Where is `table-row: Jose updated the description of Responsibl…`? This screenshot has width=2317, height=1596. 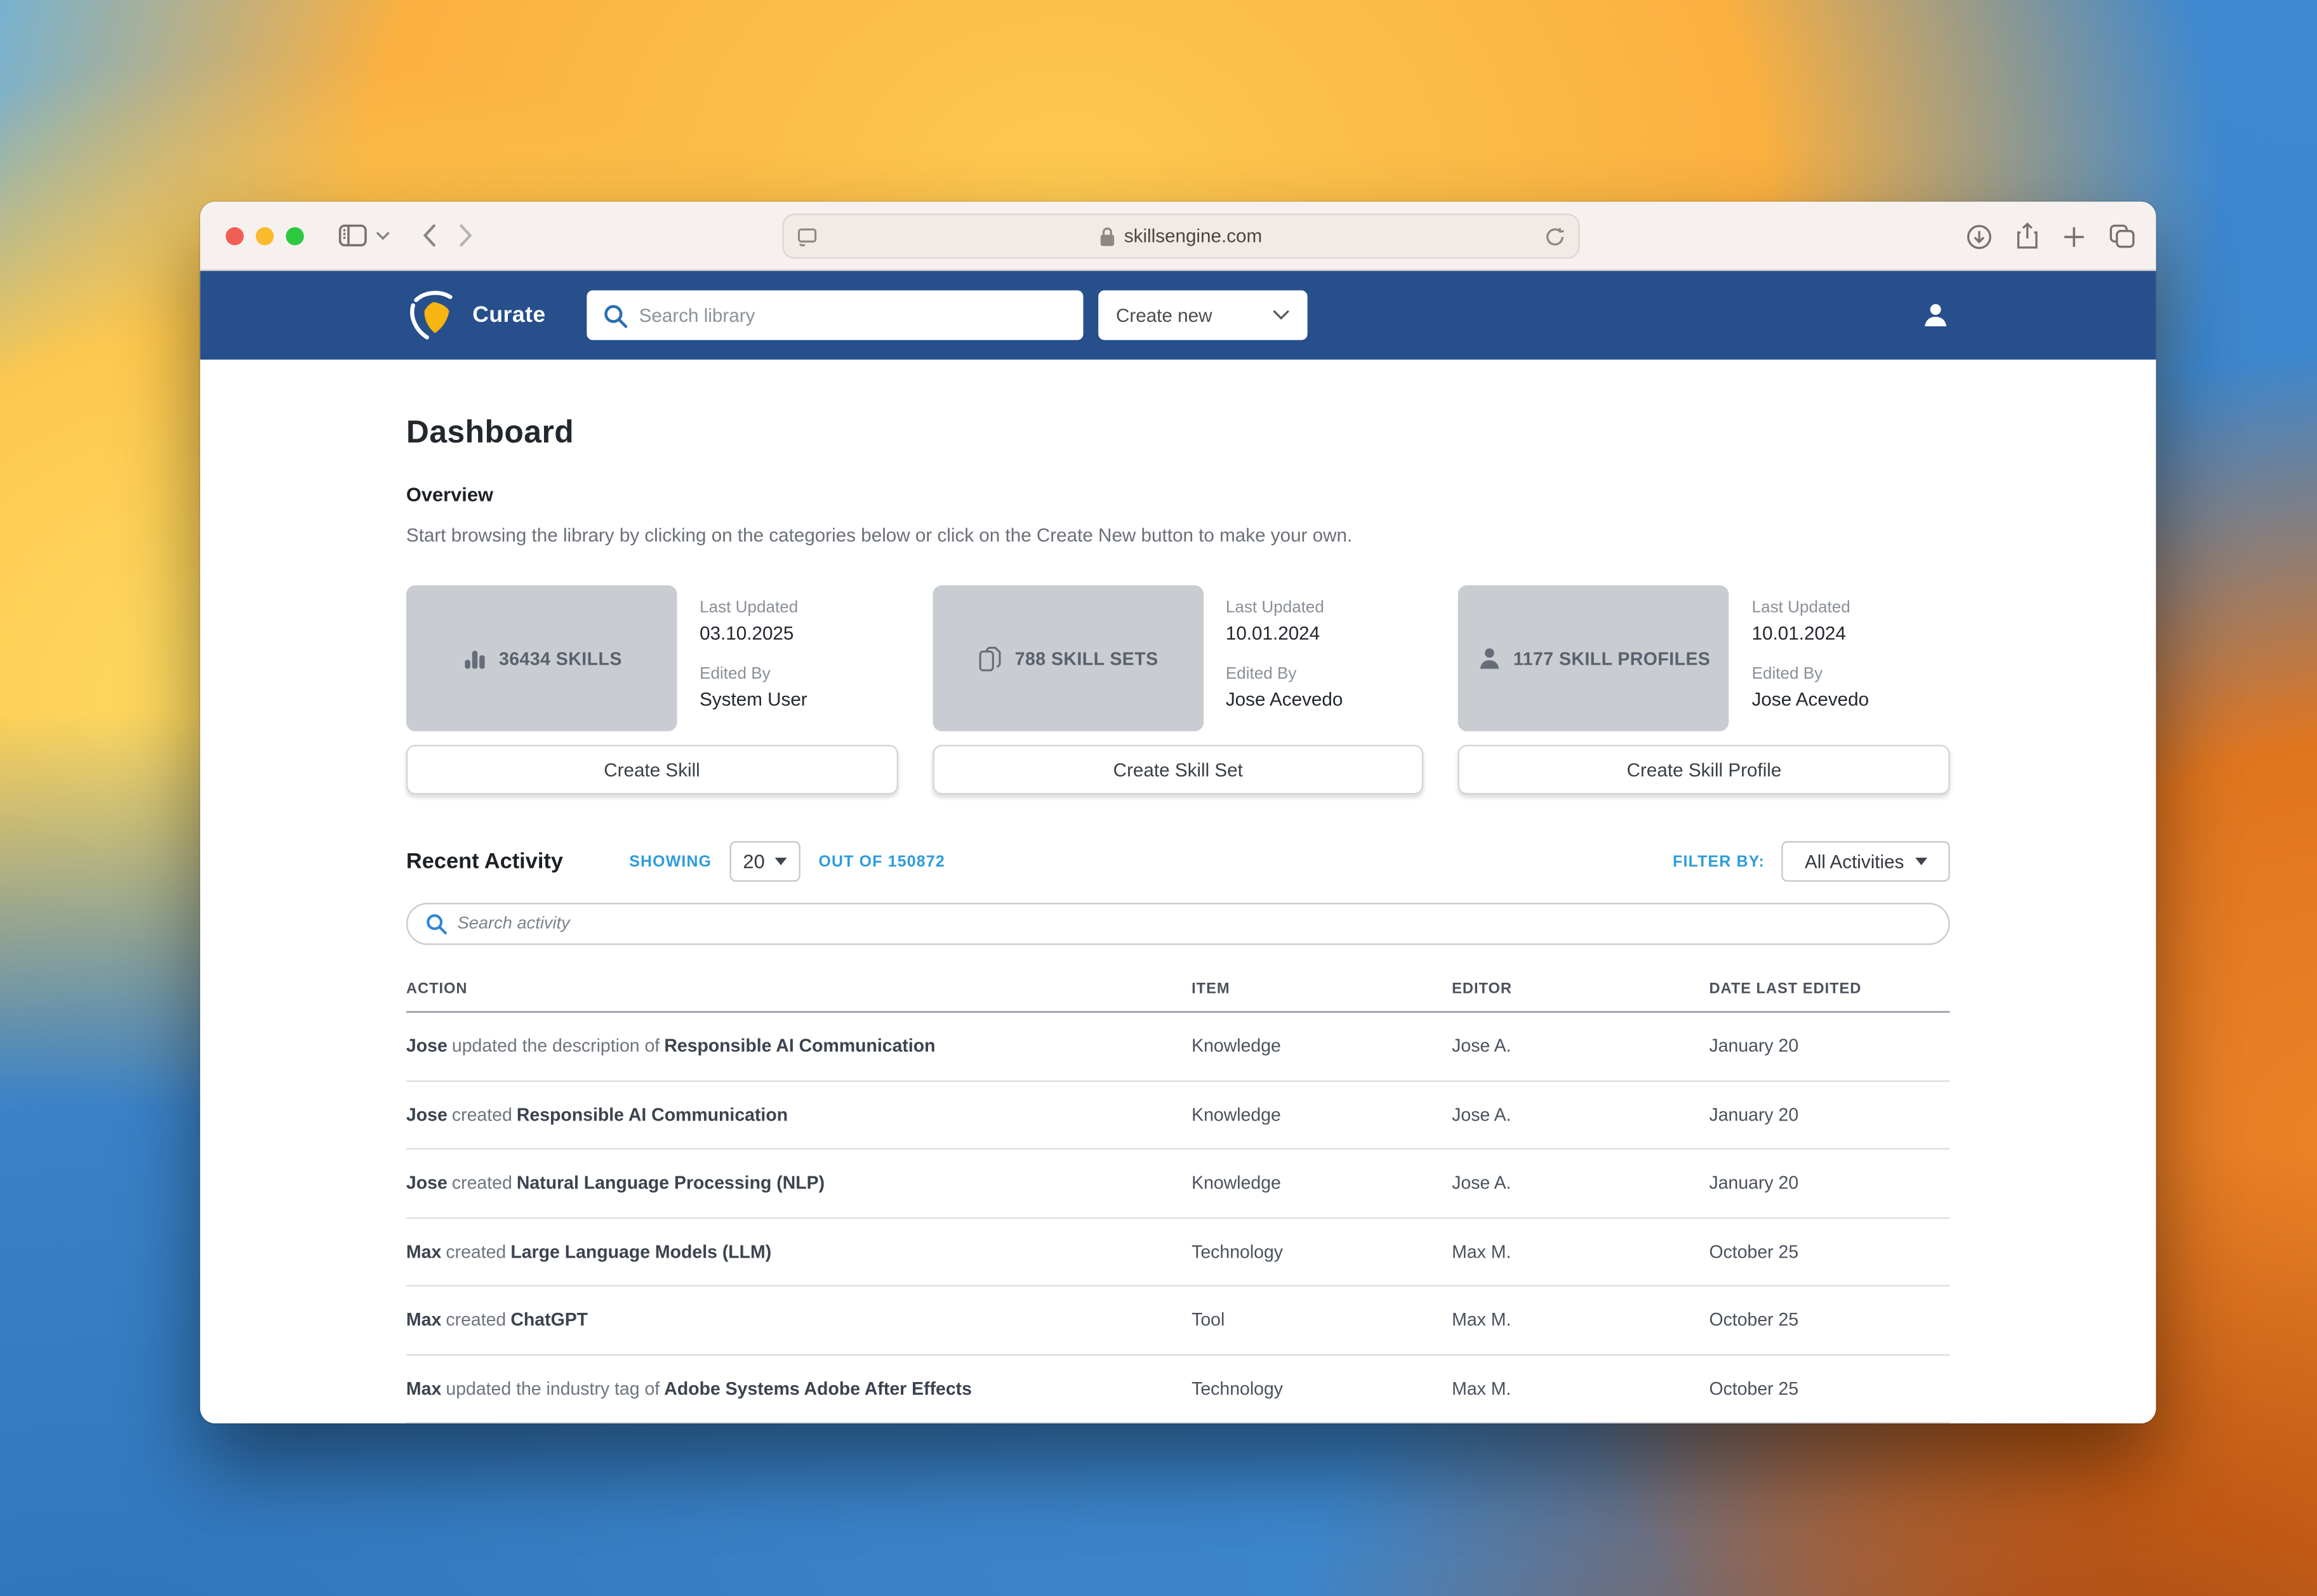 table-row: Jose updated the description of Responsibl… is located at coordinates (1178, 1047).